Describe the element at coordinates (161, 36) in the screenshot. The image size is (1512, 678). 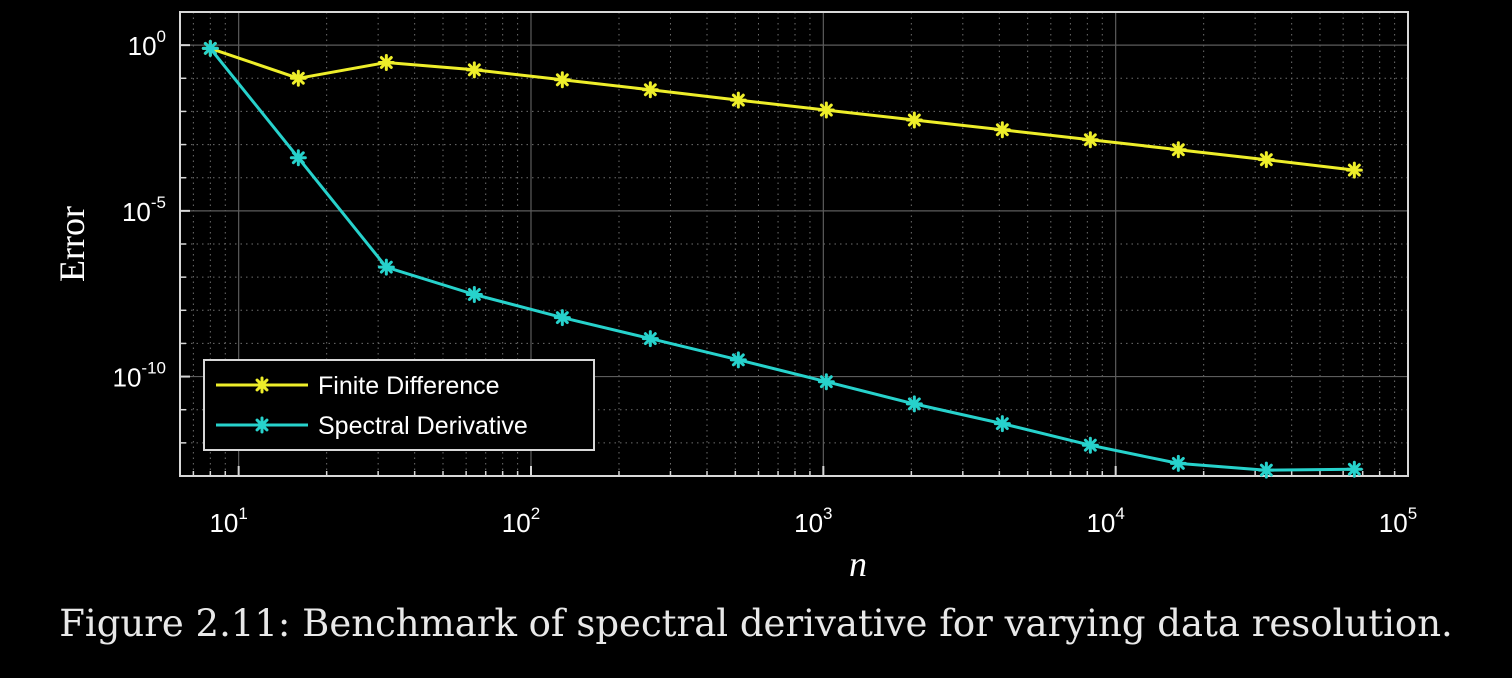
I see `y-tick-exponent: 0` at that location.